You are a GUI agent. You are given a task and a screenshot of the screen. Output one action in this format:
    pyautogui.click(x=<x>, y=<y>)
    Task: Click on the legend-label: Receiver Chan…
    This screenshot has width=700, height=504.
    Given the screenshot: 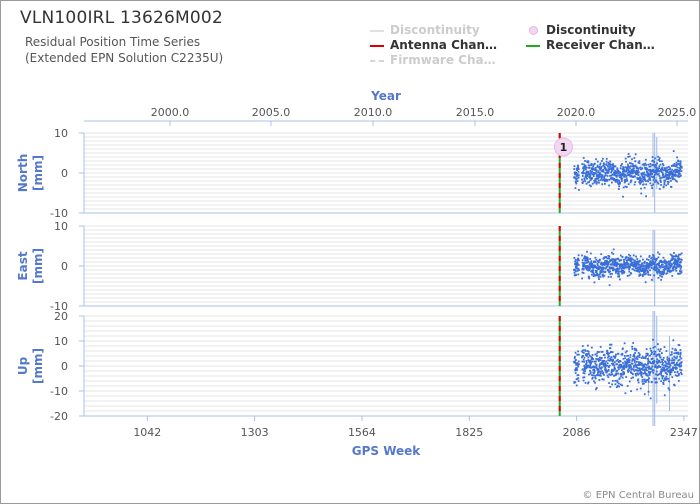 What is the action you would take?
    pyautogui.click(x=600, y=45)
    